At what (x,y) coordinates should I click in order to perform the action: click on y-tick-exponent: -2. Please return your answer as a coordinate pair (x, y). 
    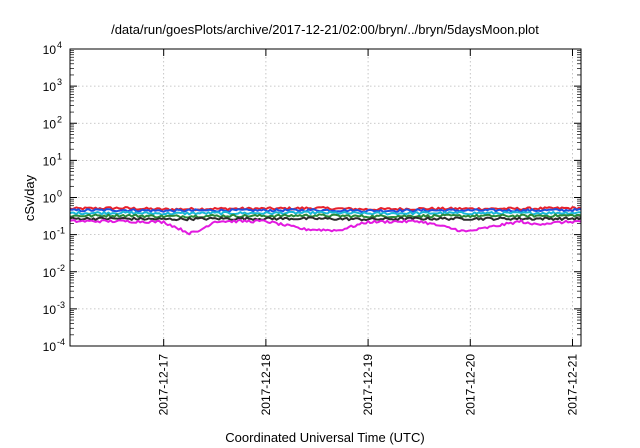
    Looking at the image, I should click on (61, 268).